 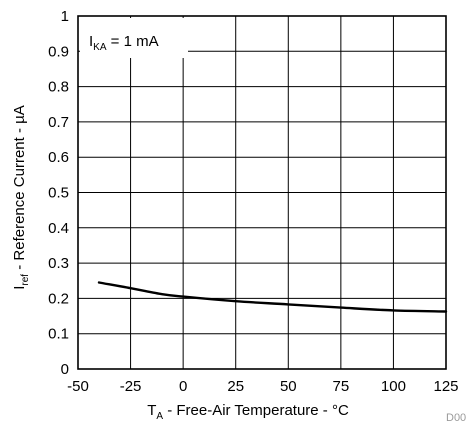 What do you see at coordinates (445, 386) in the screenshot?
I see `x-tick-label: 125` at bounding box center [445, 386].